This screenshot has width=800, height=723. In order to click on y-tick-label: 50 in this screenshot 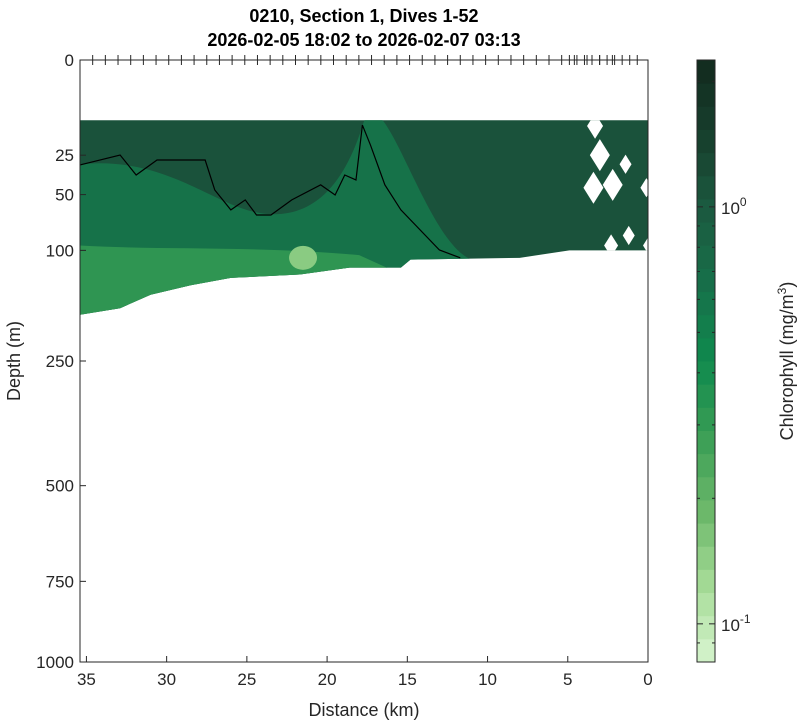, I will do `click(64, 195)`.